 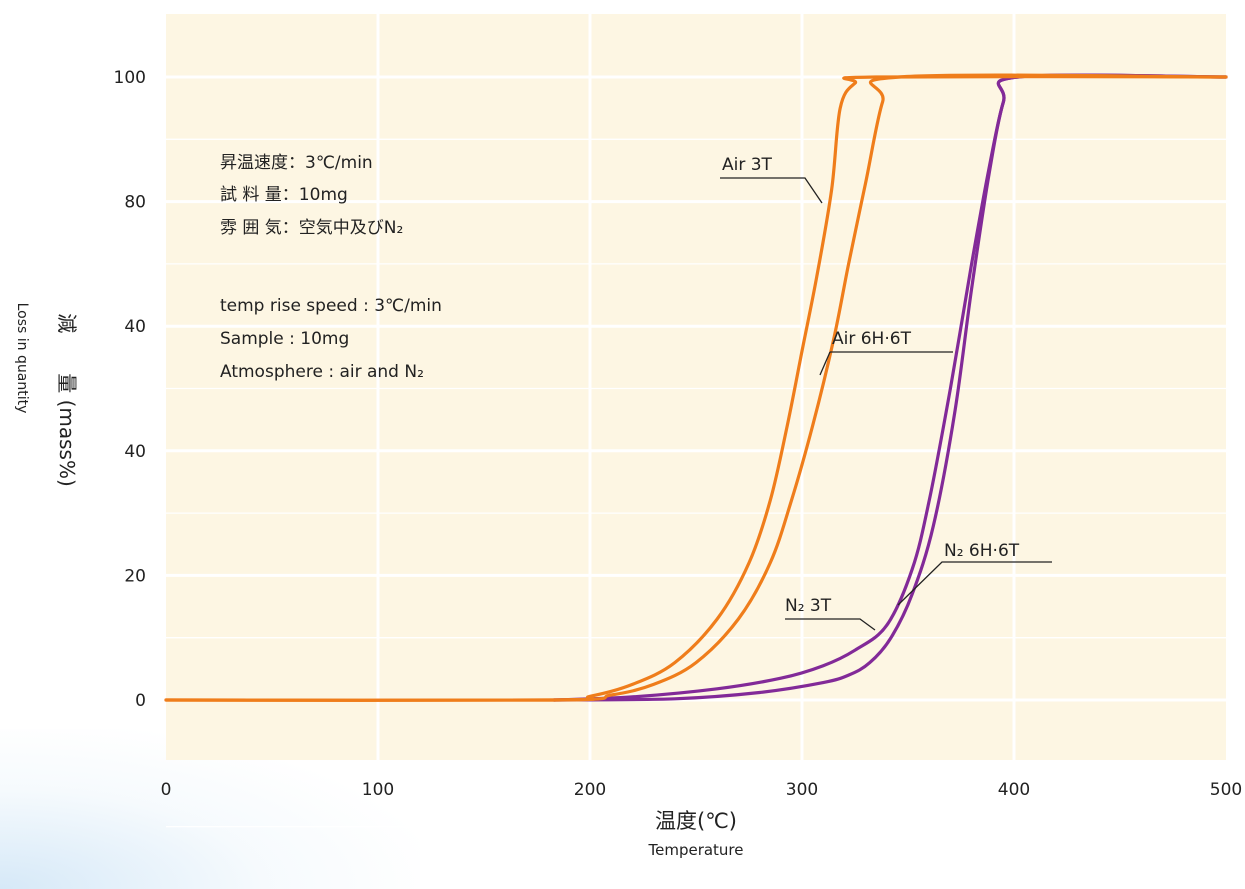 What do you see at coordinates (872, 339) in the screenshot?
I see `series-label-air-6h6t: Air 6H·6T` at bounding box center [872, 339].